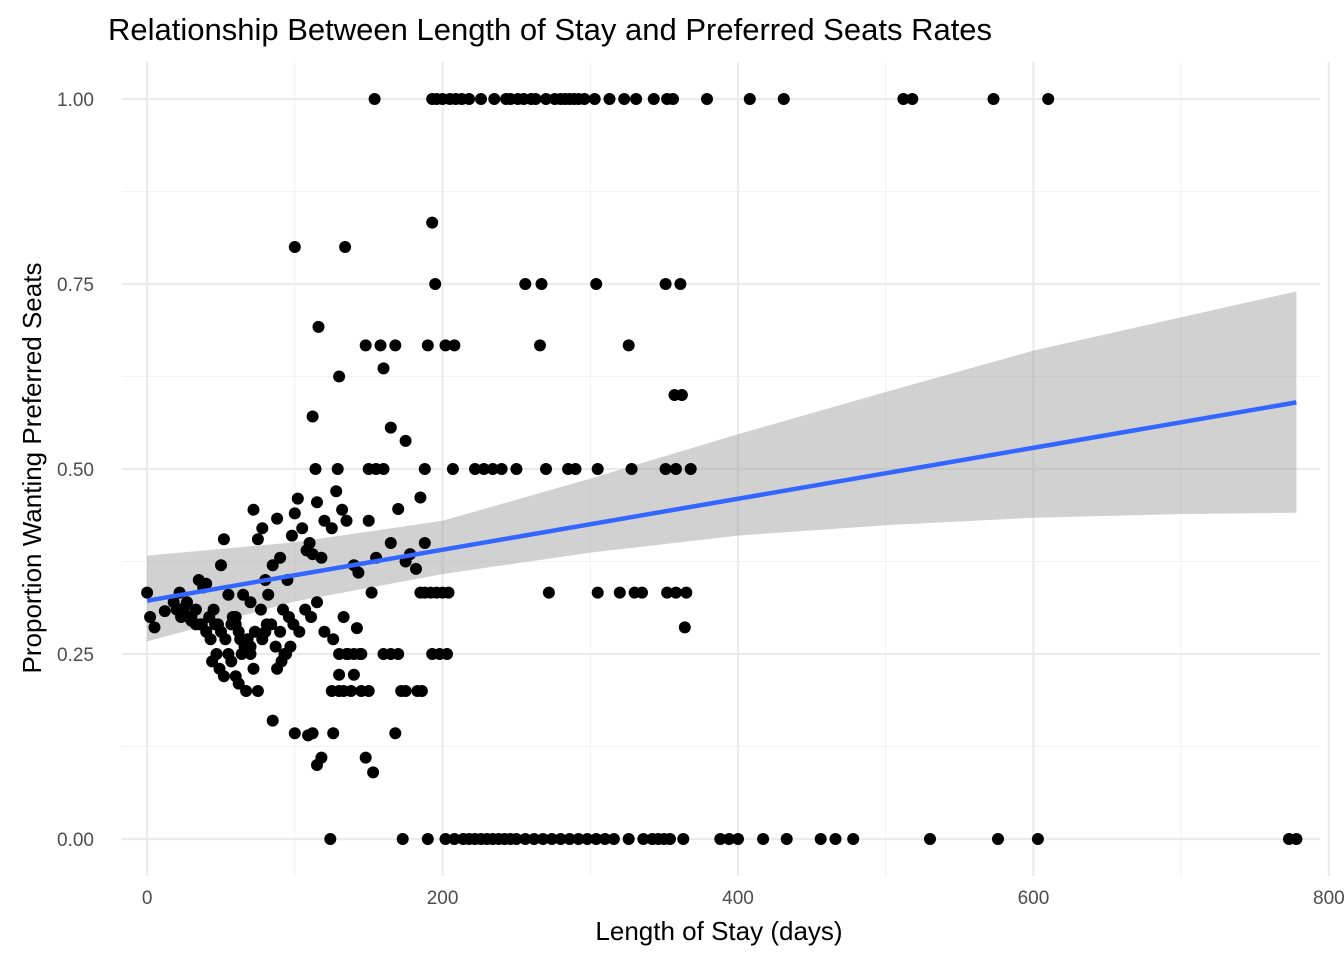  I want to click on y-tick-label: 0.50, so click(75, 470).